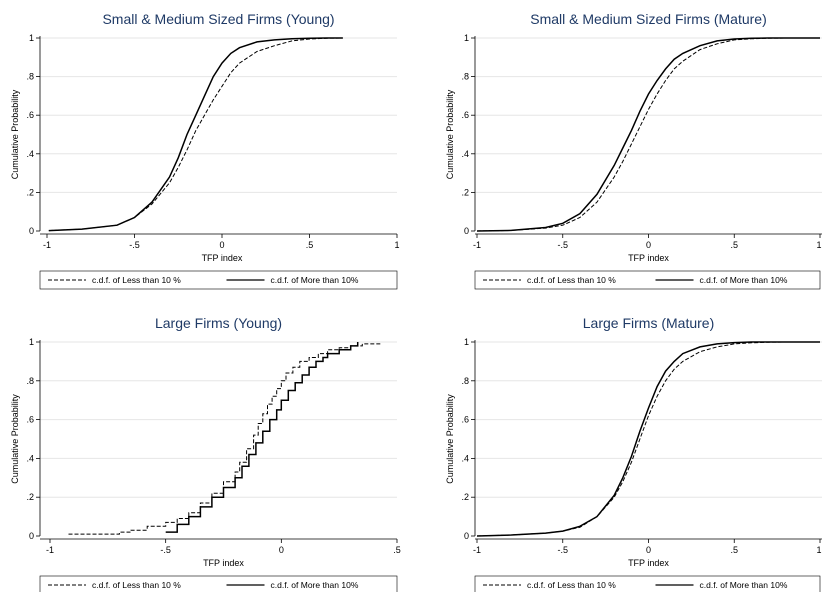 The height and width of the screenshot is (592, 822). What do you see at coordinates (218, 323) in the screenshot?
I see `chart-title: Large Firms (Young)` at bounding box center [218, 323].